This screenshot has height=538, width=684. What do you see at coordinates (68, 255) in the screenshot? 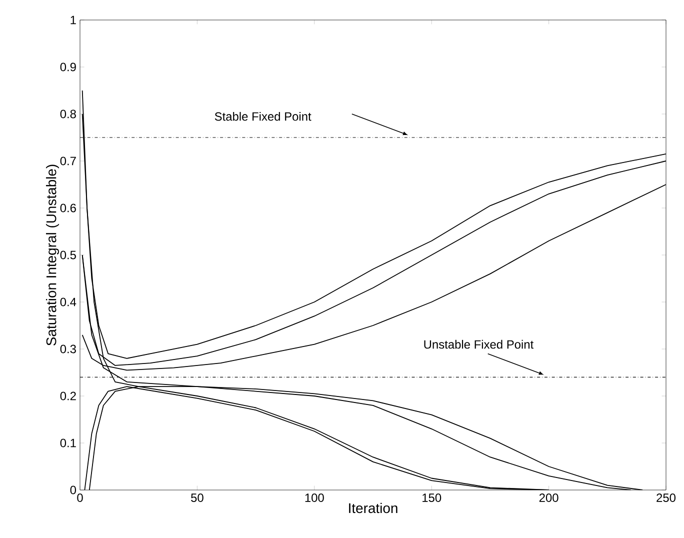
I see `y-tick-label: 0.5` at bounding box center [68, 255].